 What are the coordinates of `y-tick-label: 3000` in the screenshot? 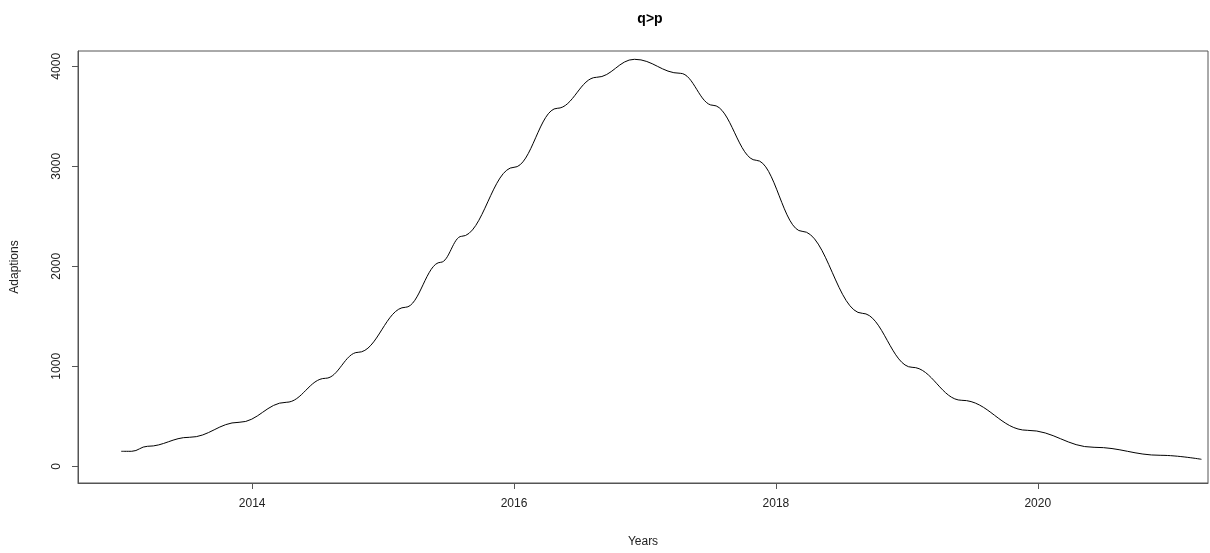 It's located at (56, 166).